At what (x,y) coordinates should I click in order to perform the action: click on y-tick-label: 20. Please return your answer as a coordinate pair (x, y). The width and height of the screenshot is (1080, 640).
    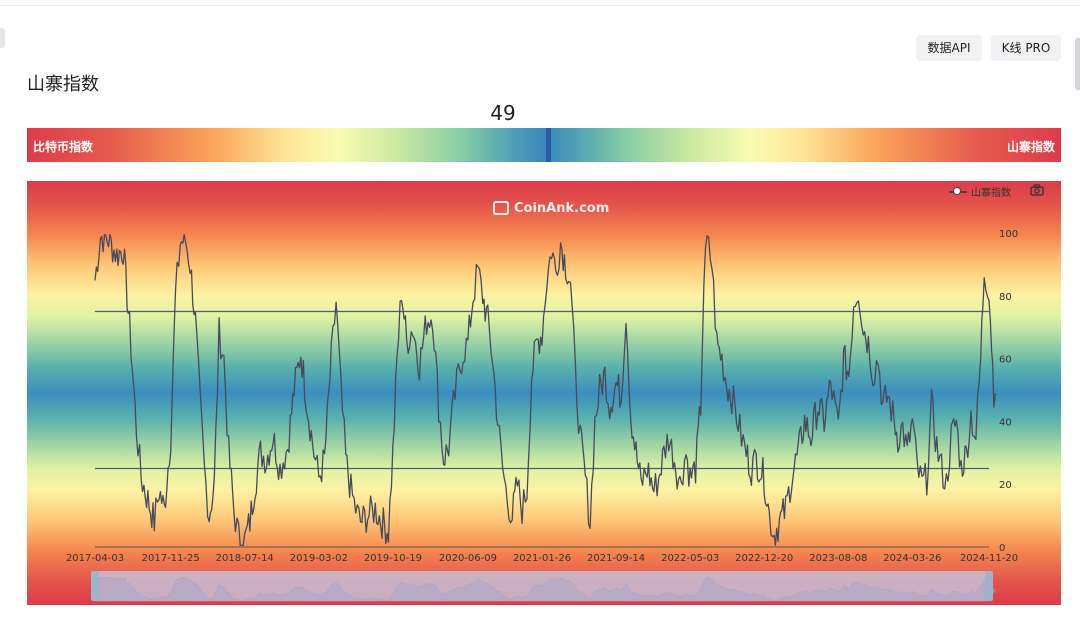
    Looking at the image, I should click on (1005, 485).